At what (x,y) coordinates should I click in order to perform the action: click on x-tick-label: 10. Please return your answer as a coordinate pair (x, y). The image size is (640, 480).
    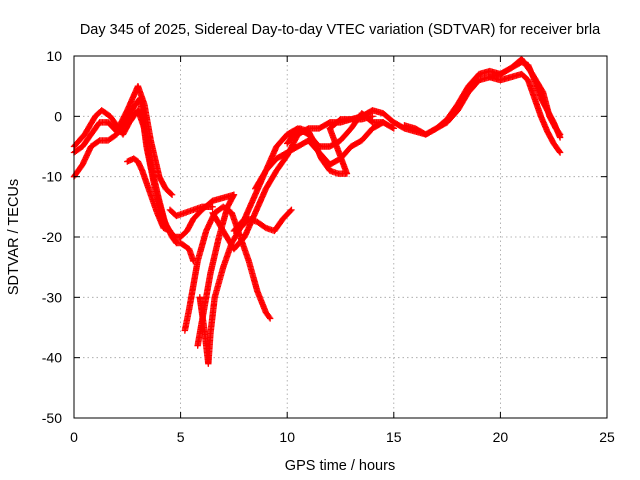
    Looking at the image, I should click on (287, 437).